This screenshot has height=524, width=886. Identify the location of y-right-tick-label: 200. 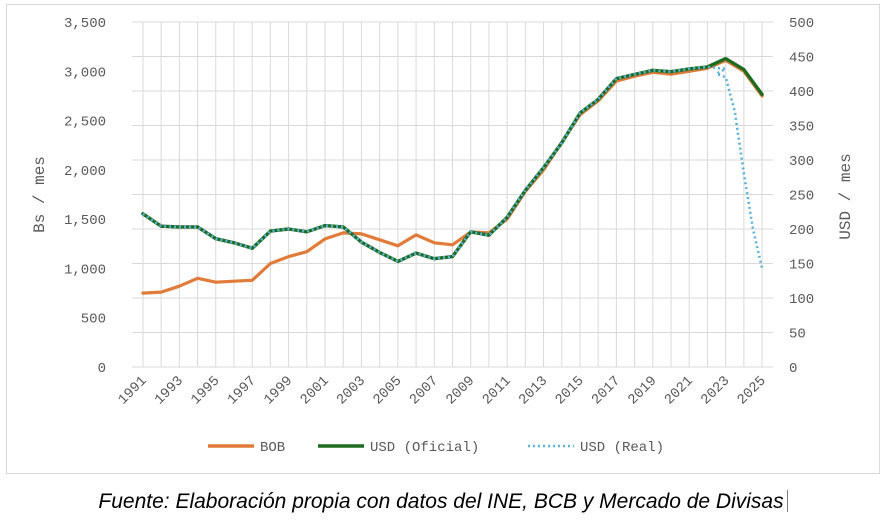
(801, 231).